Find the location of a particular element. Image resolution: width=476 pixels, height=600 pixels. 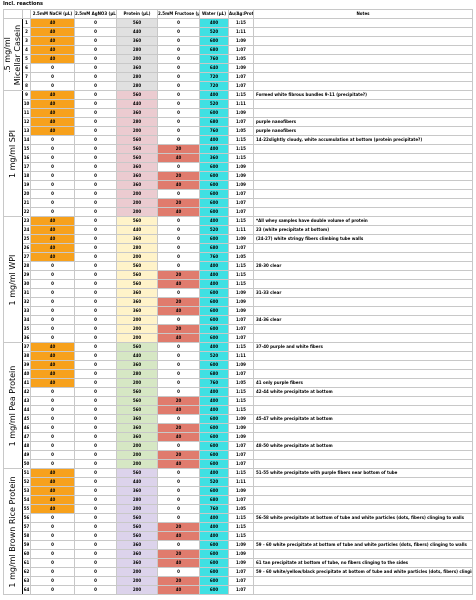

reaction-number-cell: 33 is located at coordinates (26, 311).